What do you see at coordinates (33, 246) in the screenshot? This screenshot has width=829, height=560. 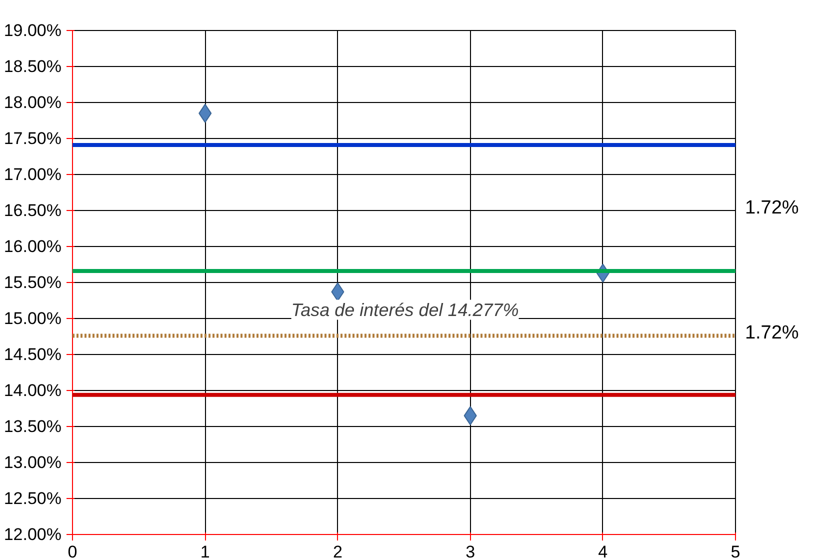 I see `y-tick-label: 16.00%` at bounding box center [33, 246].